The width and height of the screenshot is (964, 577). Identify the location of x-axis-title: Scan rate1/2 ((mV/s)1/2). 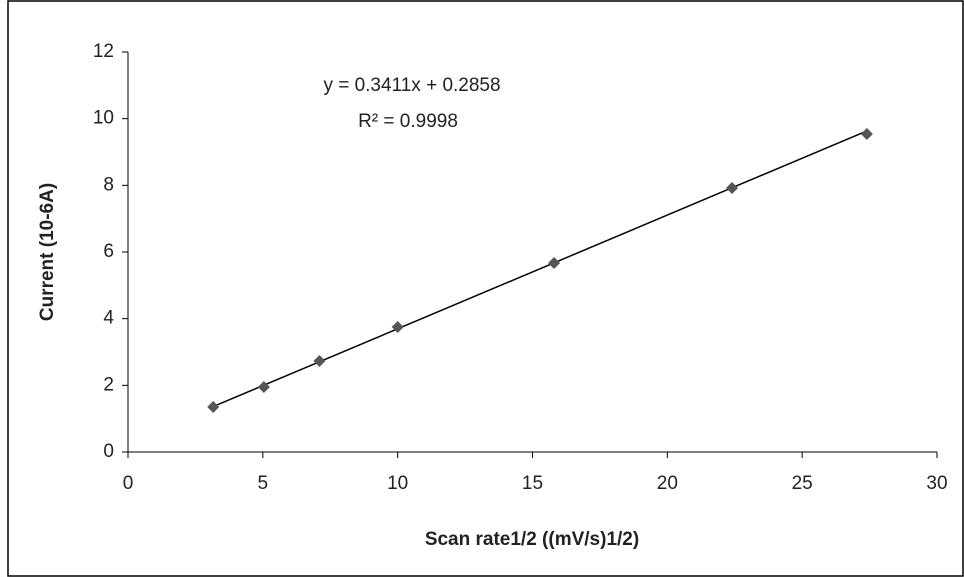
(532, 539).